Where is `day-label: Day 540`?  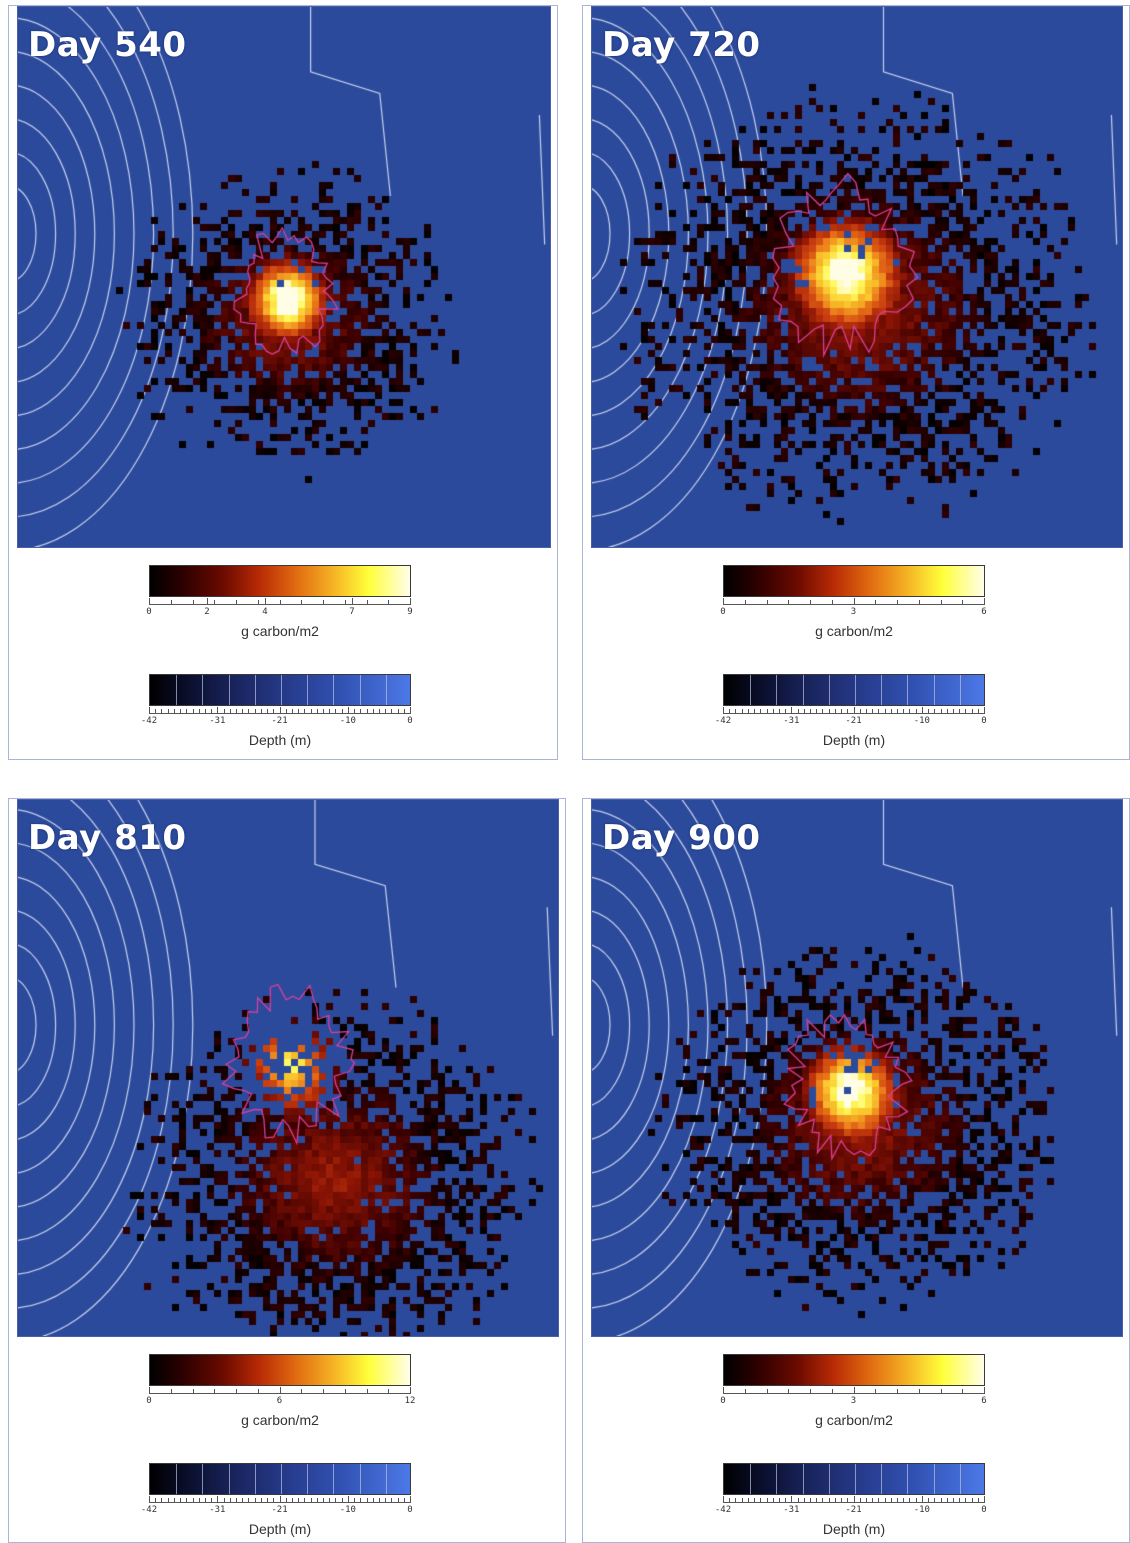 day-label: Day 540 is located at coordinates (107, 45).